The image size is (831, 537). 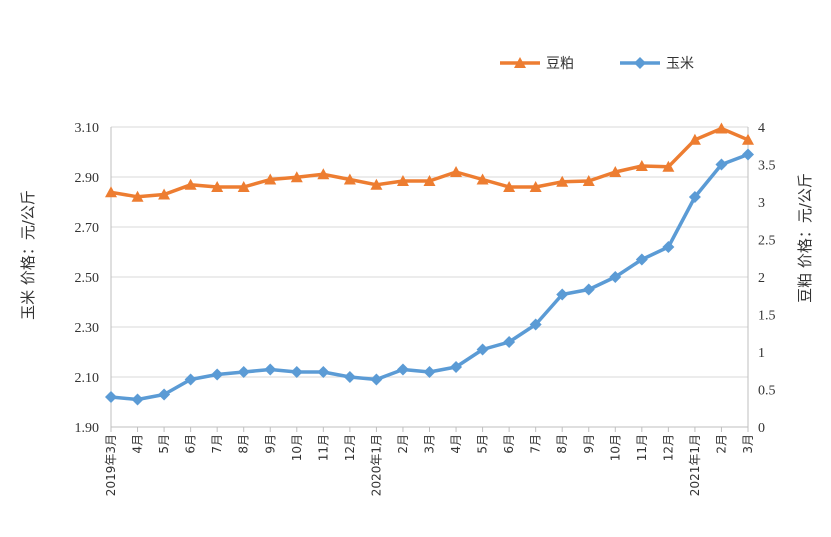 I want to click on left-tick-label: 1.90, so click(x=87, y=428).